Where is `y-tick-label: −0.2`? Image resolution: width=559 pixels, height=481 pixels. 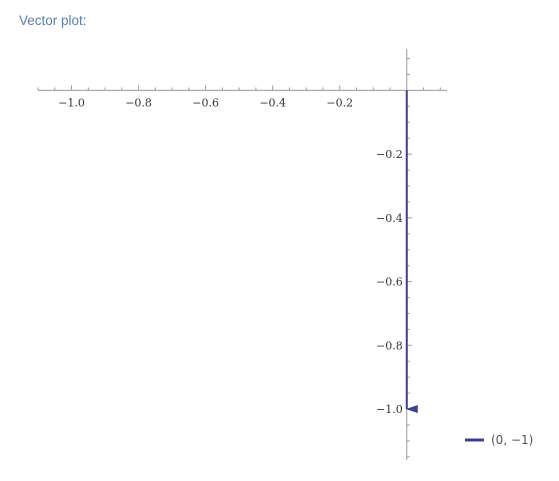 y-tick-label: −0.2 is located at coordinates (389, 154).